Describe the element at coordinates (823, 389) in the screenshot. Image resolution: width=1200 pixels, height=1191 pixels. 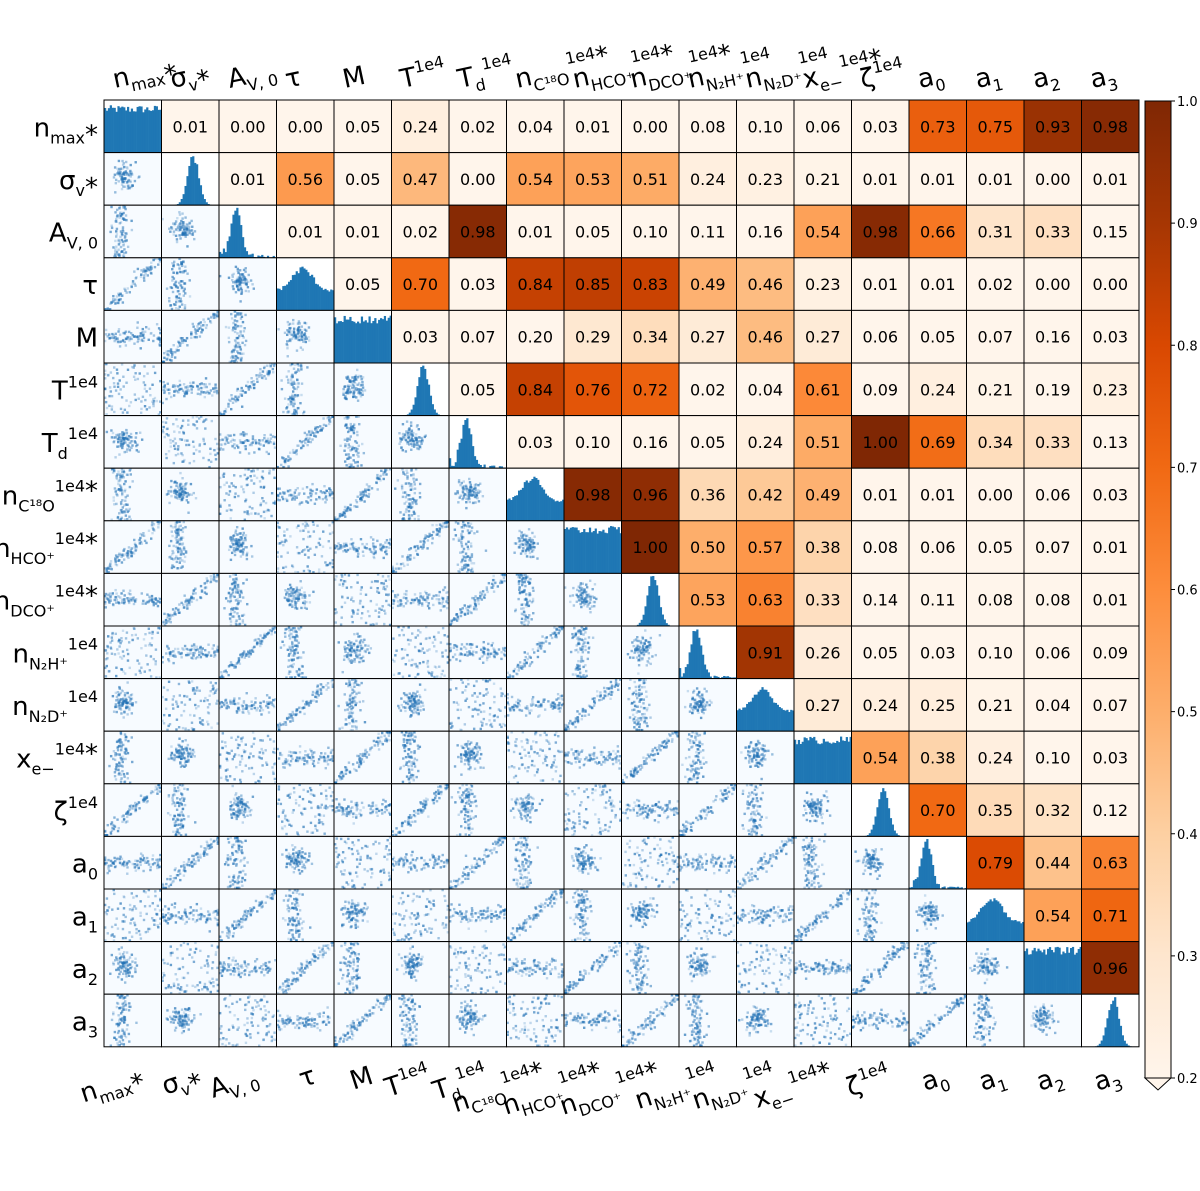
I see `correlation-value: 0.61` at that location.